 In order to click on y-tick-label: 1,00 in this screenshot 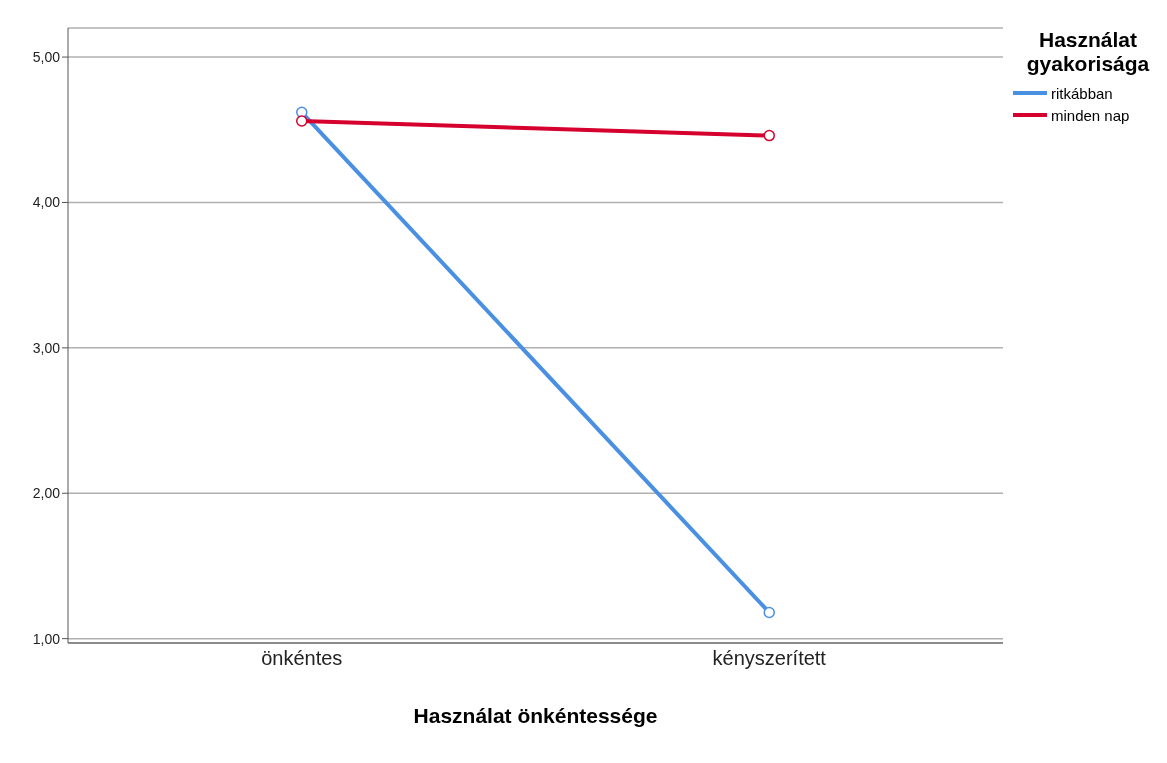, I will do `click(46, 638)`.